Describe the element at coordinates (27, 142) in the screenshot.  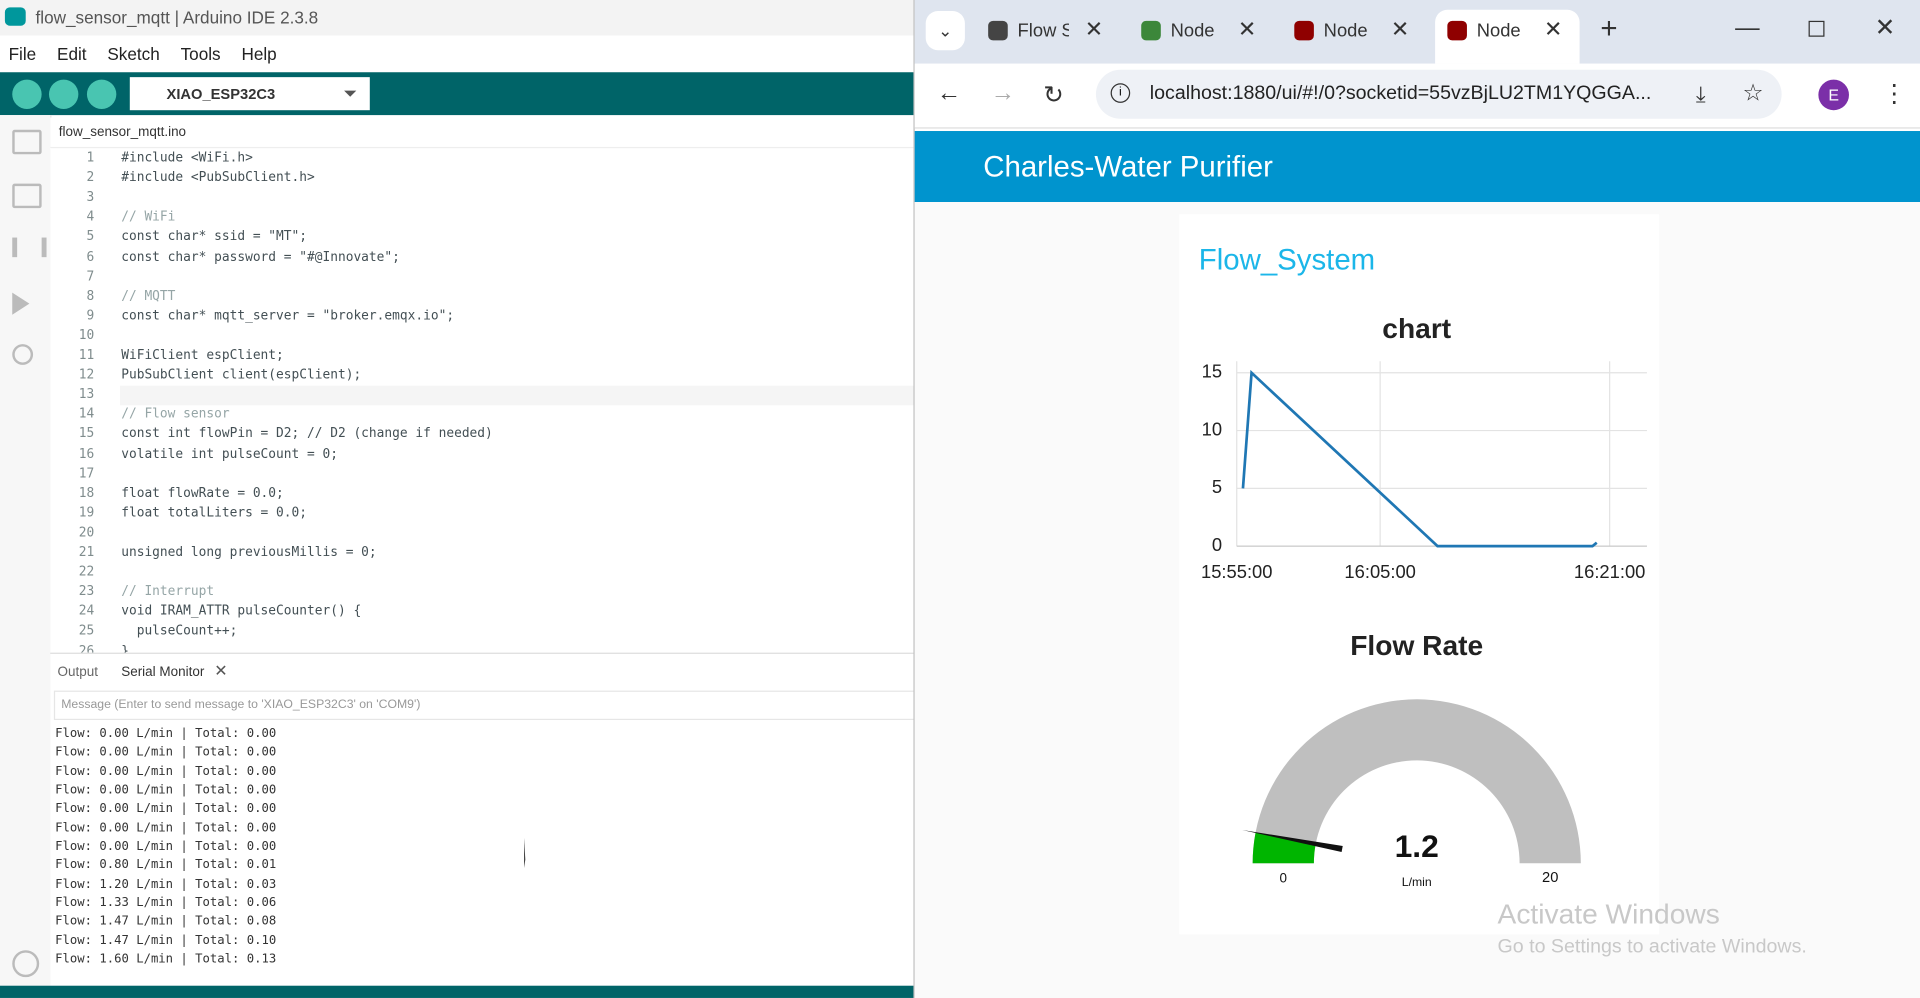
I see `sketchbook-icon` at that location.